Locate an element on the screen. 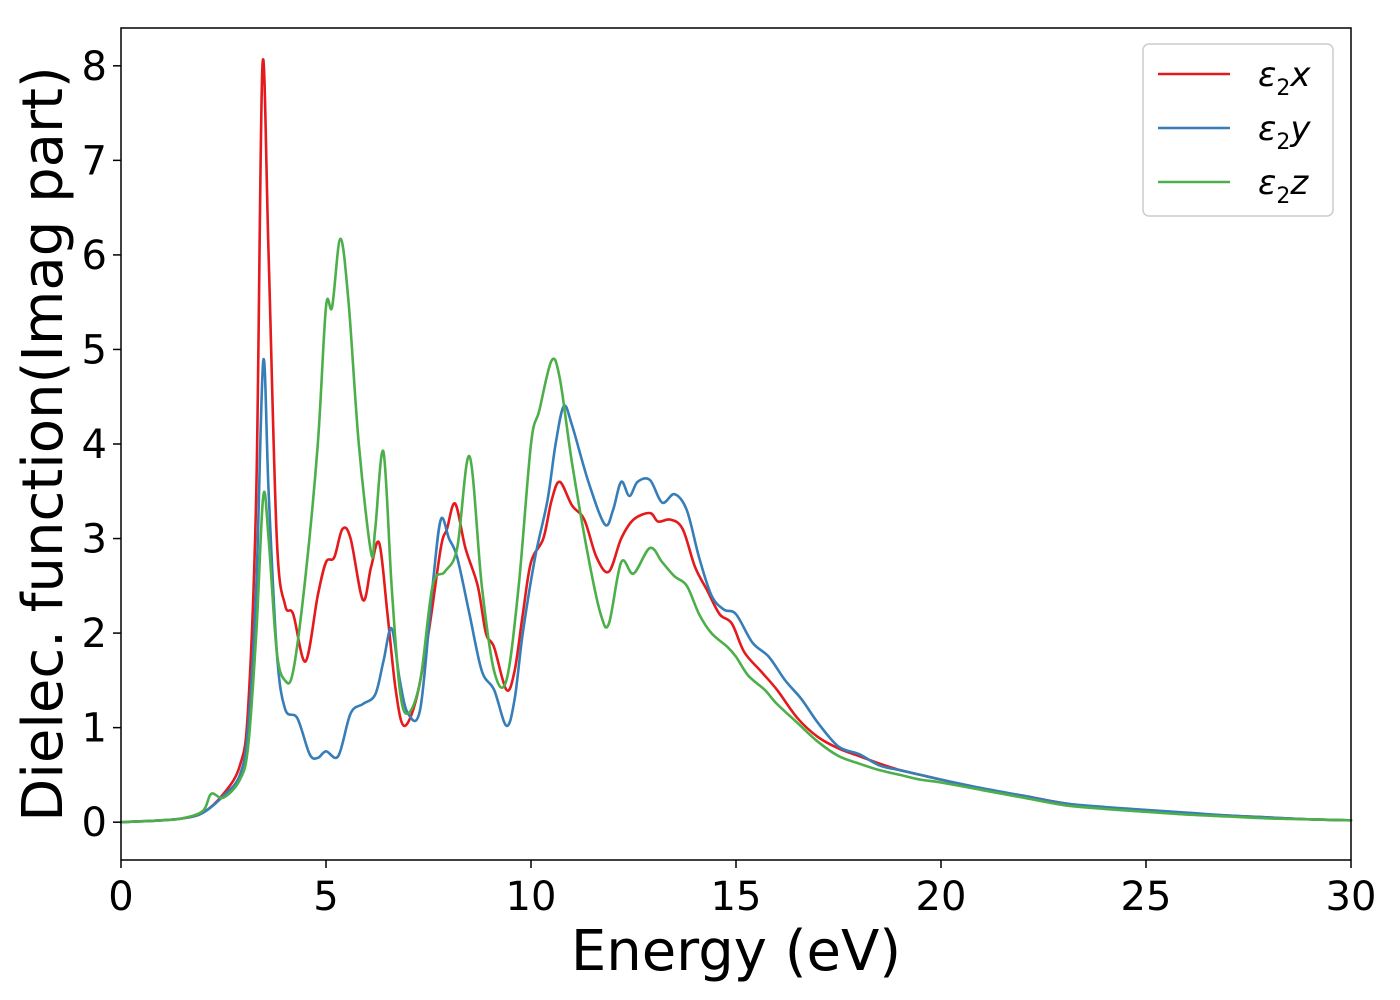 The width and height of the screenshot is (1400, 1000). y-axis-ticks: 0 1 2 3 4 5 6 7 8 is located at coordinates (101, 445).